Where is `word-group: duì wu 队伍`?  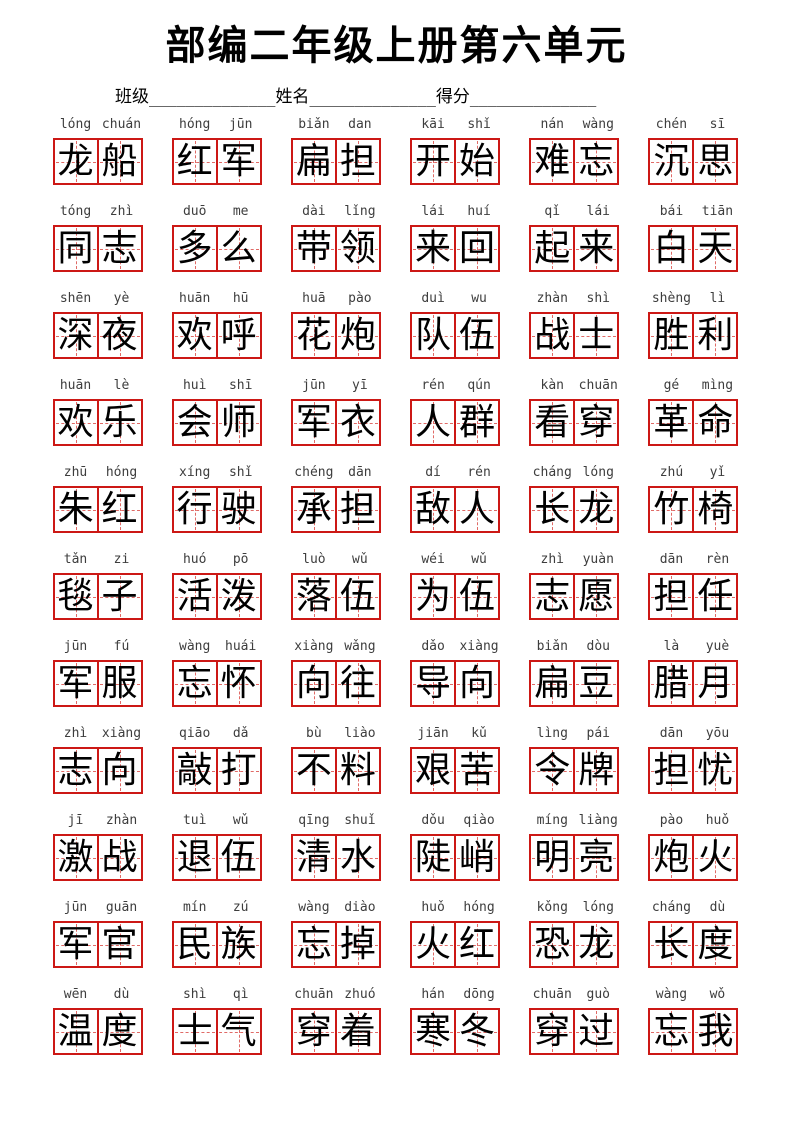
word-group: duì wu 队伍 is located at coordinates (456, 325).